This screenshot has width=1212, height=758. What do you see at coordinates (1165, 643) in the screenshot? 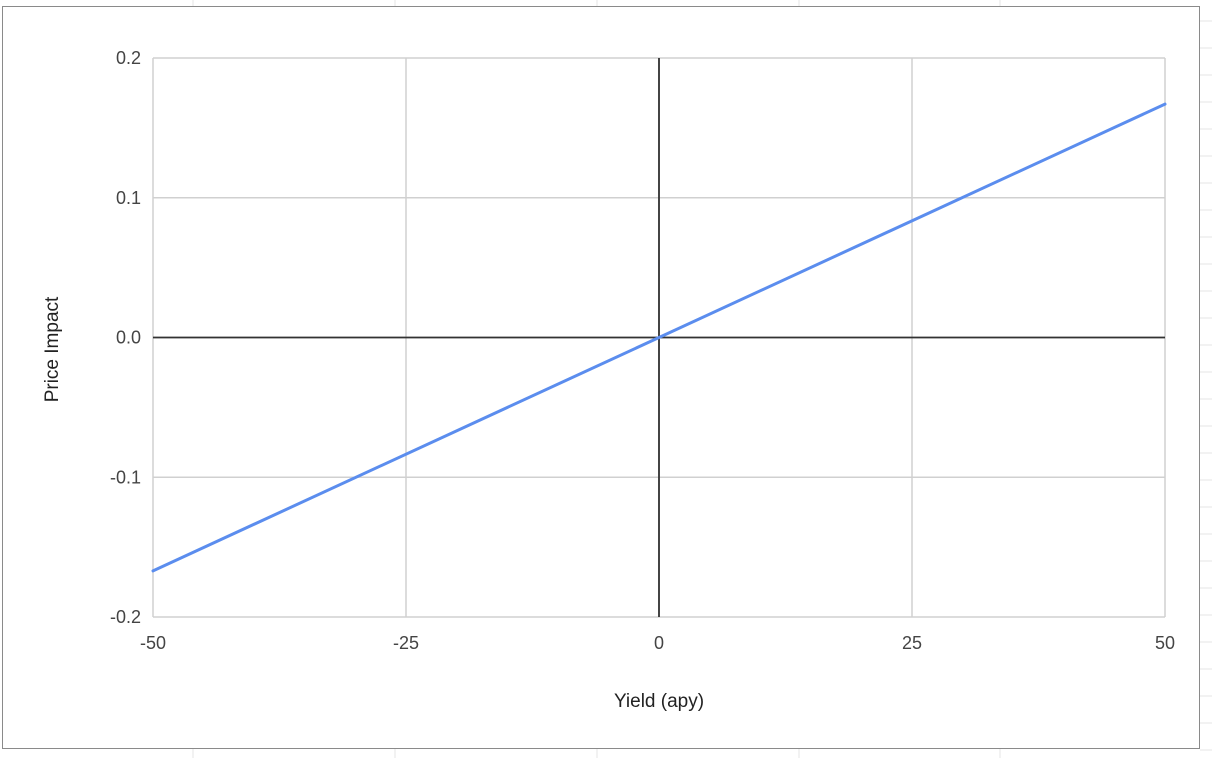
I see `x-tick-label: 50` at bounding box center [1165, 643].